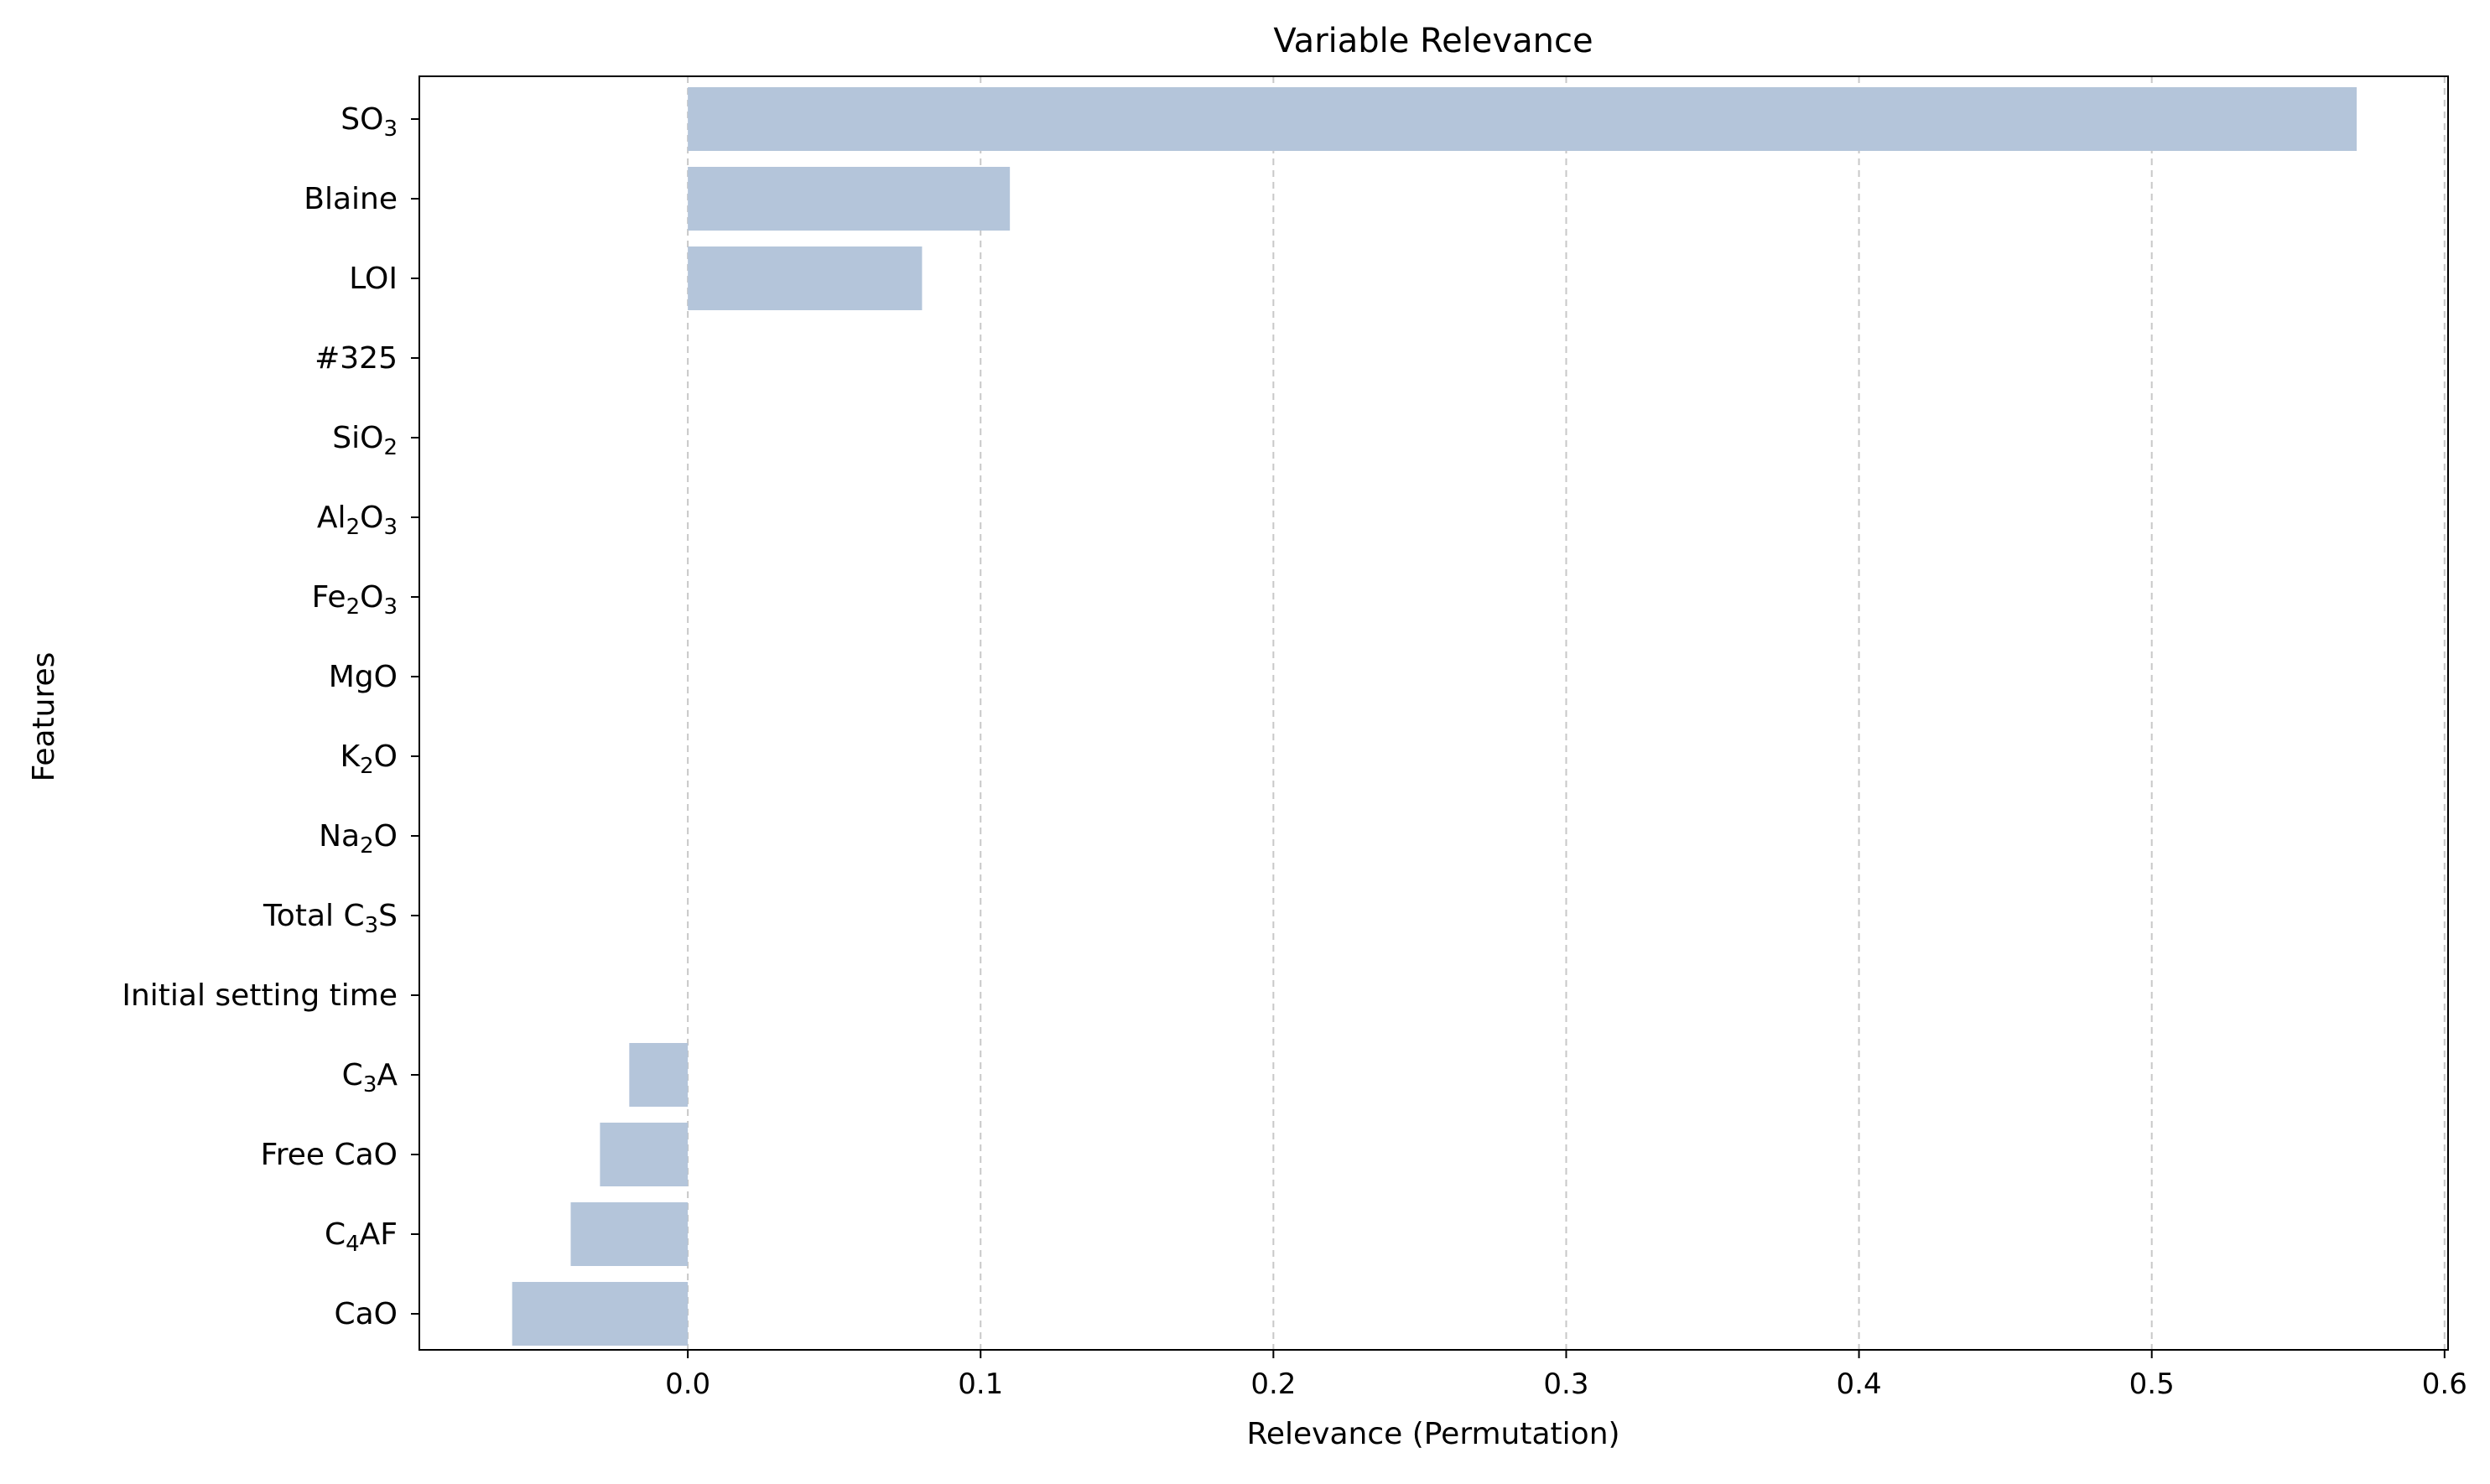 The image size is (2490, 1484). I want to click on x-axis-ticks: 0.0 0.1 0.2 0.3 0.4 0.5 0.6, so click(1566, 1375).